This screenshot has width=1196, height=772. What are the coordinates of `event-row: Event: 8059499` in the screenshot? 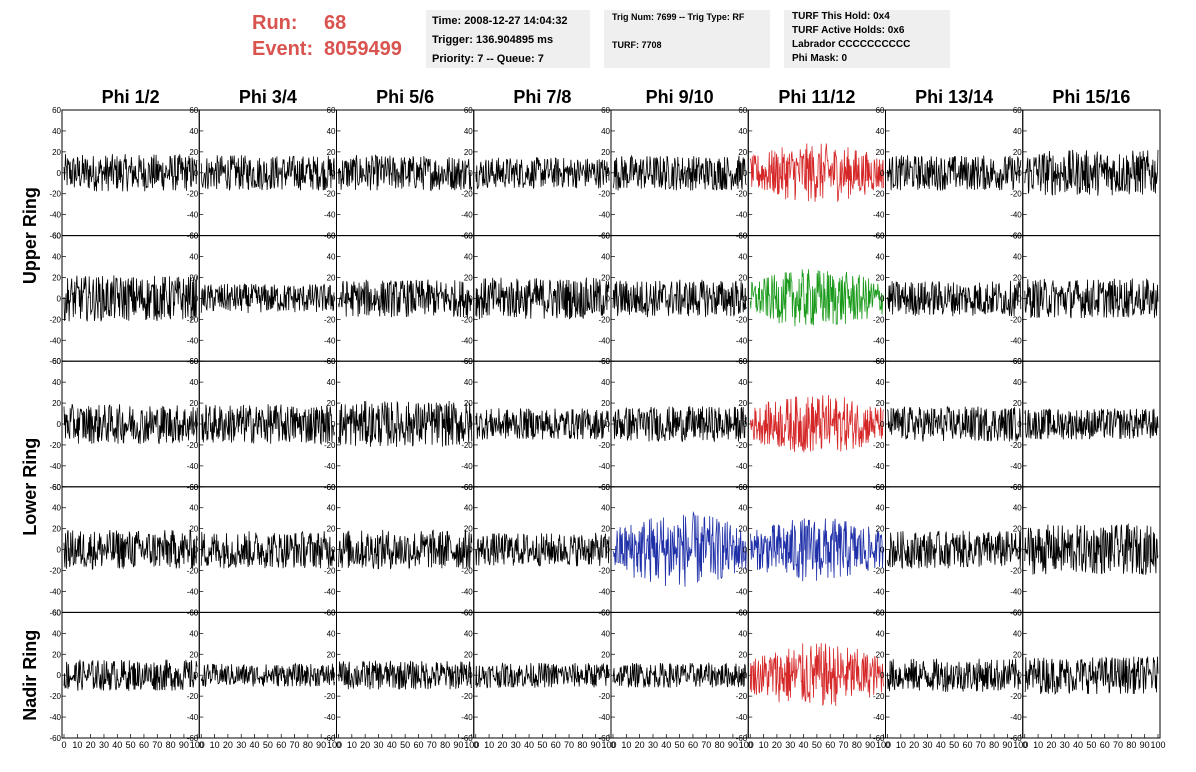 It's located at (327, 49).